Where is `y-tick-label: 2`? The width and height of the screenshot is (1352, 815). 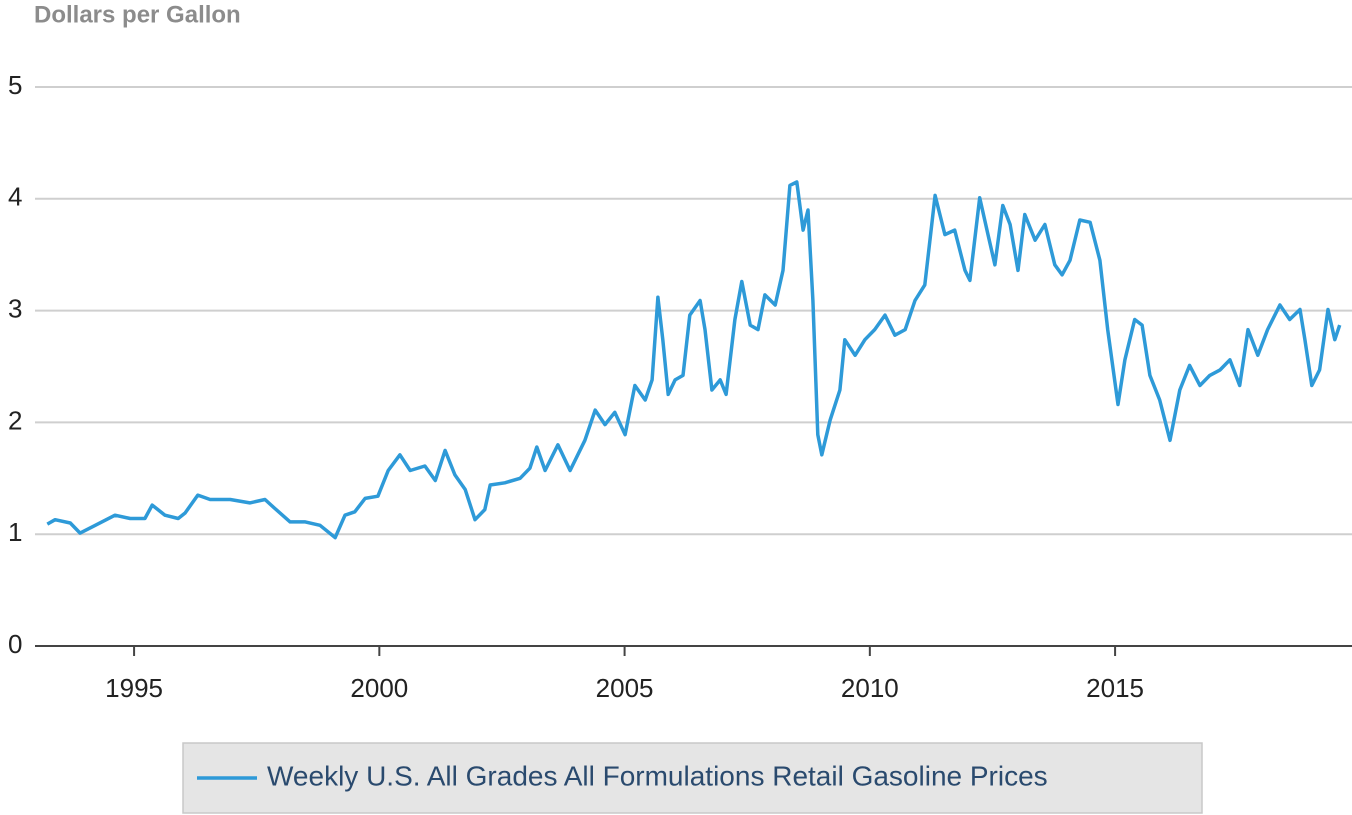 y-tick-label: 2 is located at coordinates (15, 420).